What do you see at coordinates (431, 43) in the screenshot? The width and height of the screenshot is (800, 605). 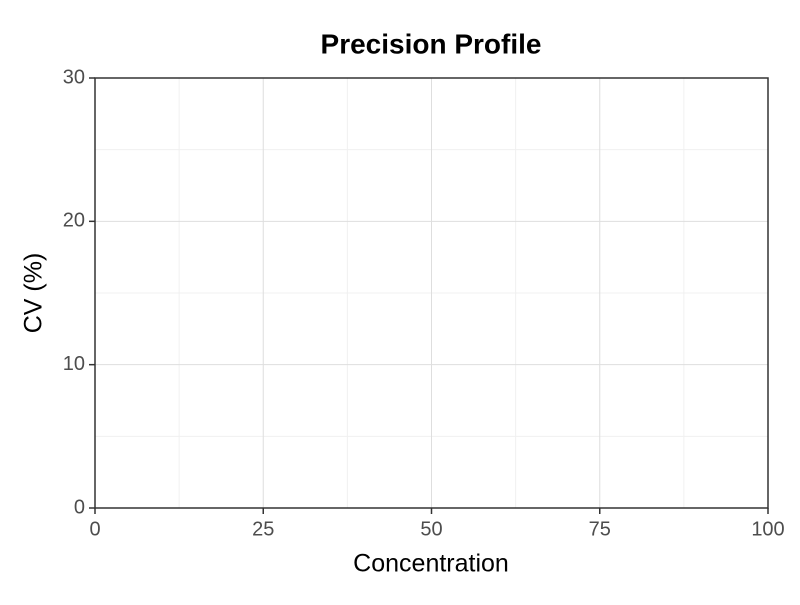 I see `chart-title: Precision Profile` at bounding box center [431, 43].